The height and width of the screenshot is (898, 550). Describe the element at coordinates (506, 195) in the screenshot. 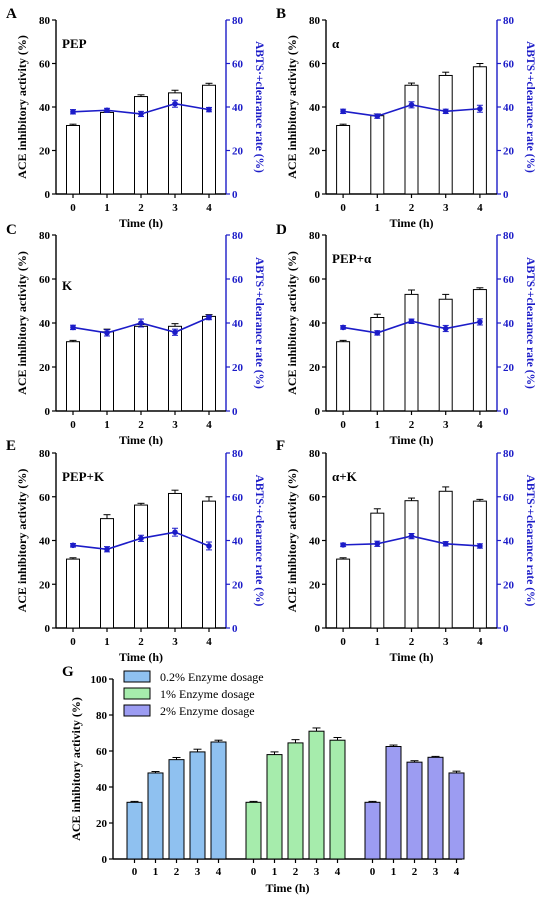

I see `y2-tick-label-b: 0` at that location.